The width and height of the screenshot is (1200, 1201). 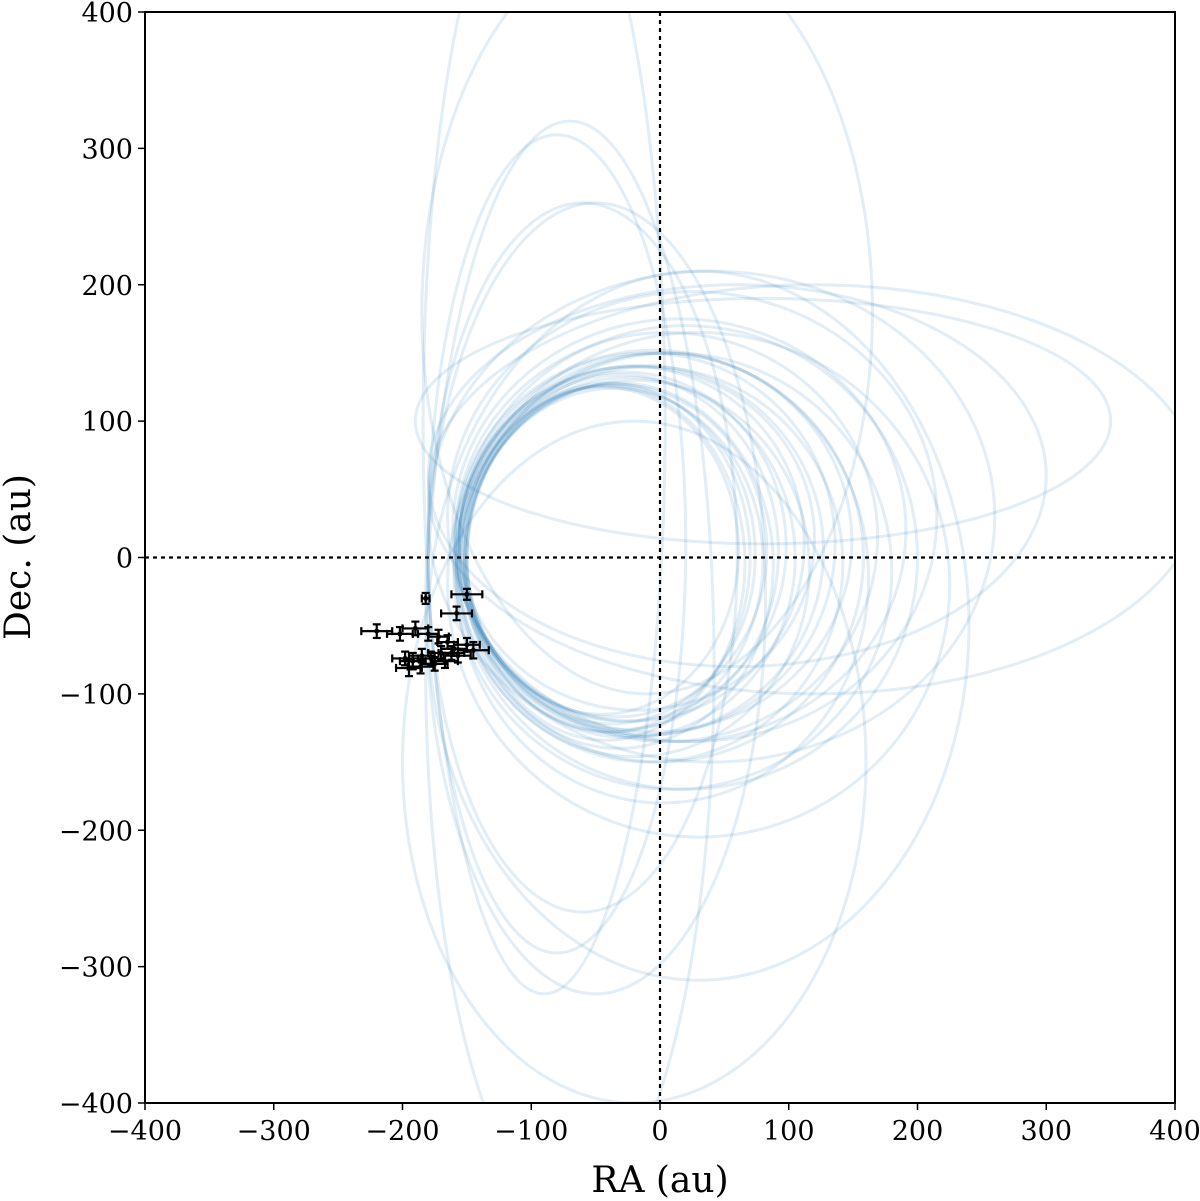 I want to click on y-tick-label: 300, so click(x=107, y=149).